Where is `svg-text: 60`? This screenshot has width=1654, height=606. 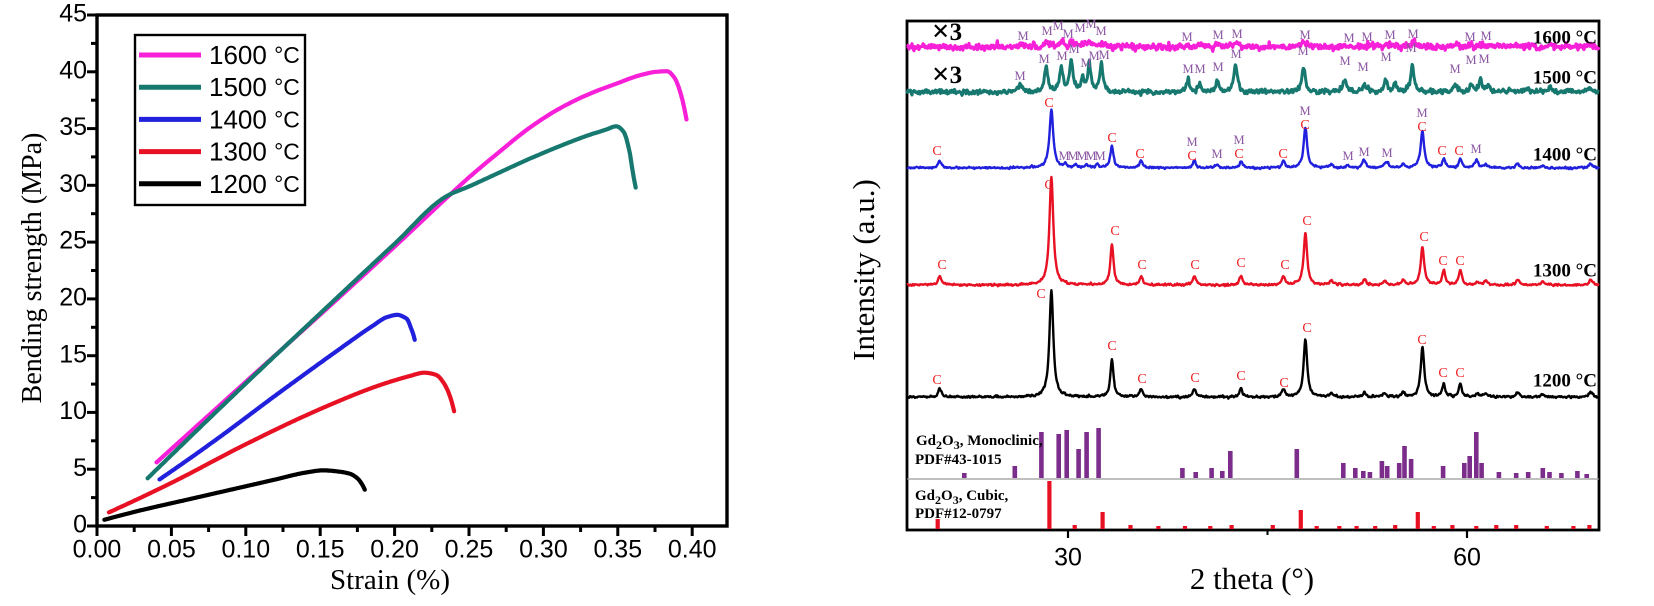 svg-text: 60 is located at coordinates (1467, 558).